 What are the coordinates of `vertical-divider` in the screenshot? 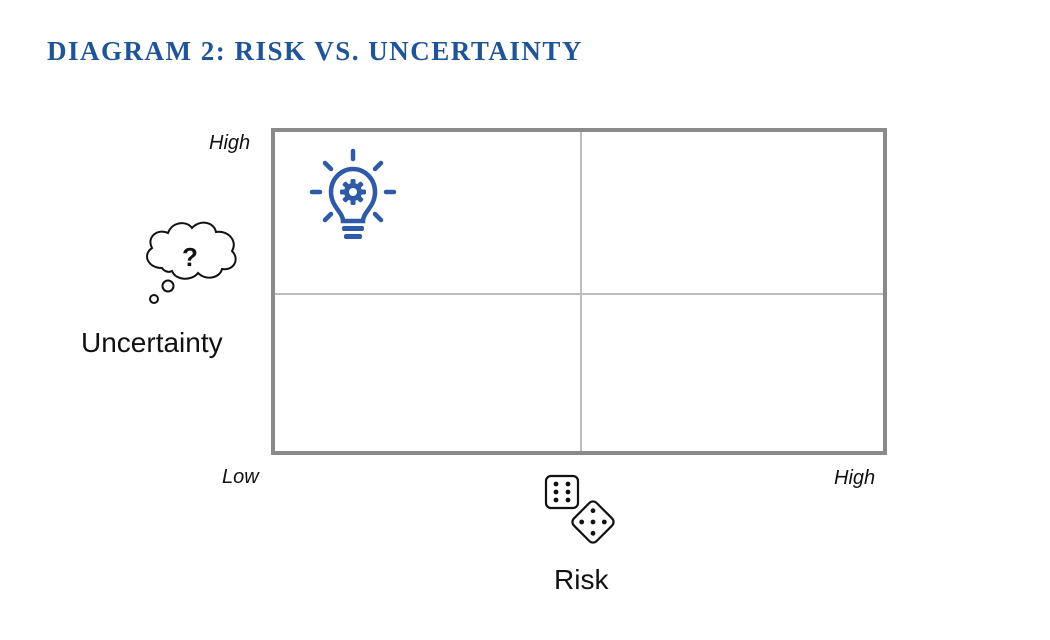 It's located at (581, 291).